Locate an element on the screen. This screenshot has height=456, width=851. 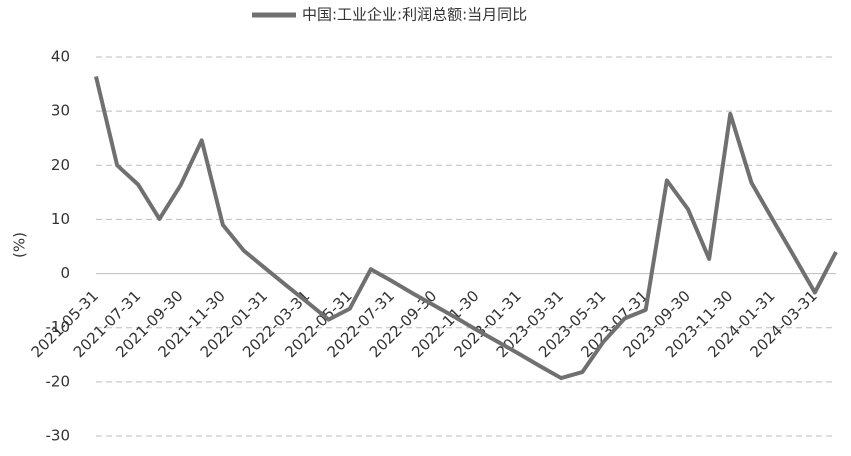
y-tick-label: -30 is located at coordinates (58, 436).